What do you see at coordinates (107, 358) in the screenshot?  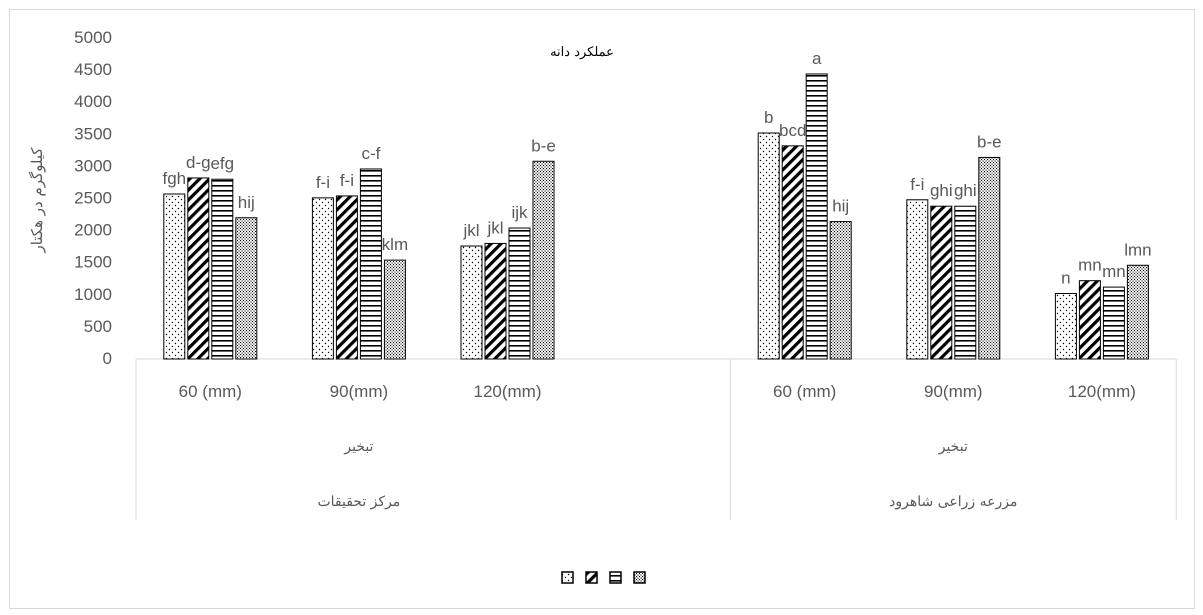 I see `y-tick-label: 0` at bounding box center [107, 358].